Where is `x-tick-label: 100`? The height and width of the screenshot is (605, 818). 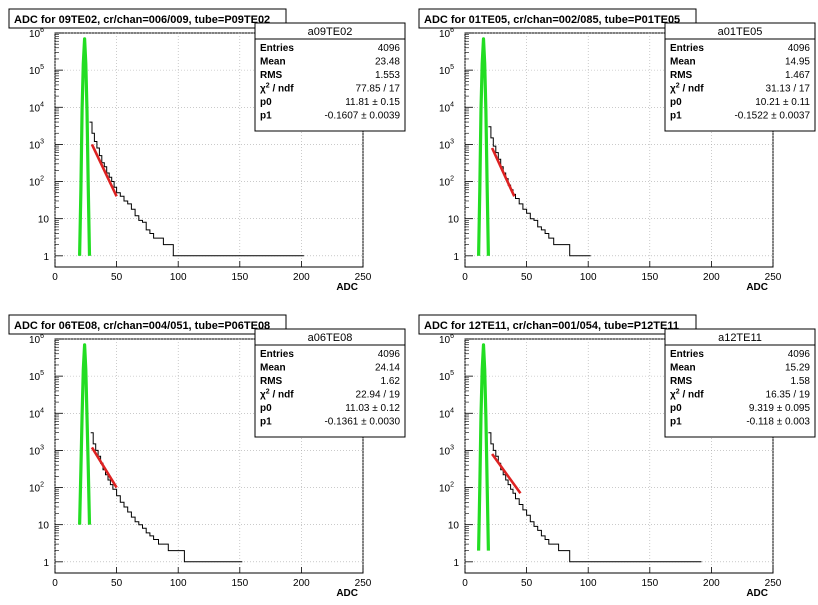
x-tick-label: 100 is located at coordinates (178, 583).